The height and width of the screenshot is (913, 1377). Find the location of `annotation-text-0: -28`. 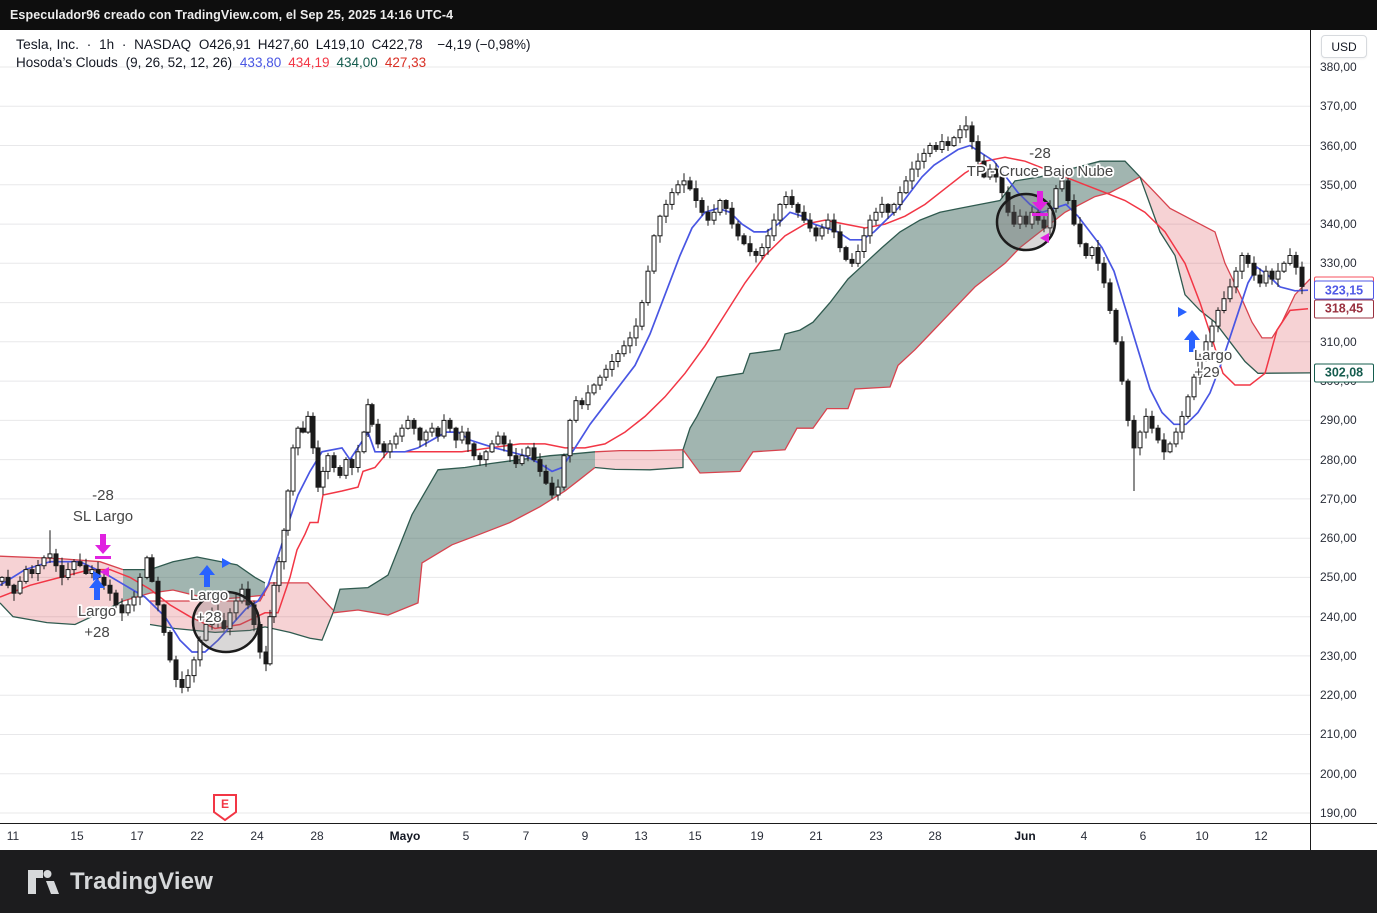

annotation-text-0: -28 is located at coordinates (102, 495).